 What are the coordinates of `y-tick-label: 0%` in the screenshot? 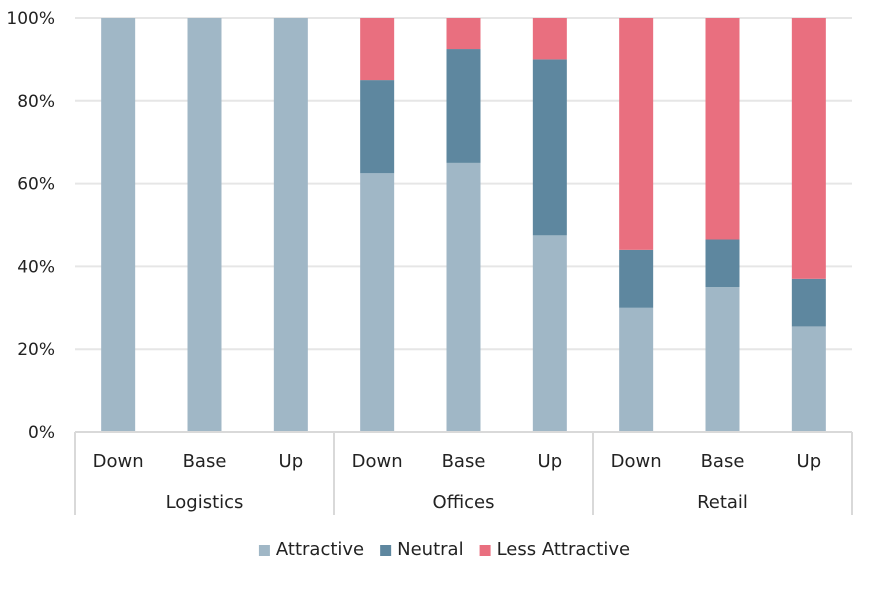 It's located at (41, 433).